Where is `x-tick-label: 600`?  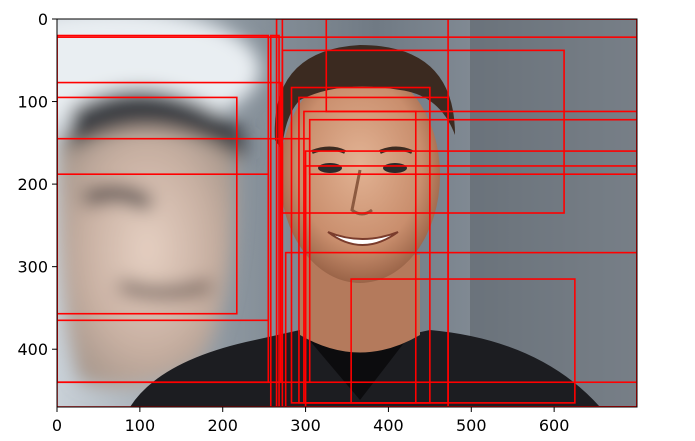
x-tick-label: 600 is located at coordinates (554, 425).